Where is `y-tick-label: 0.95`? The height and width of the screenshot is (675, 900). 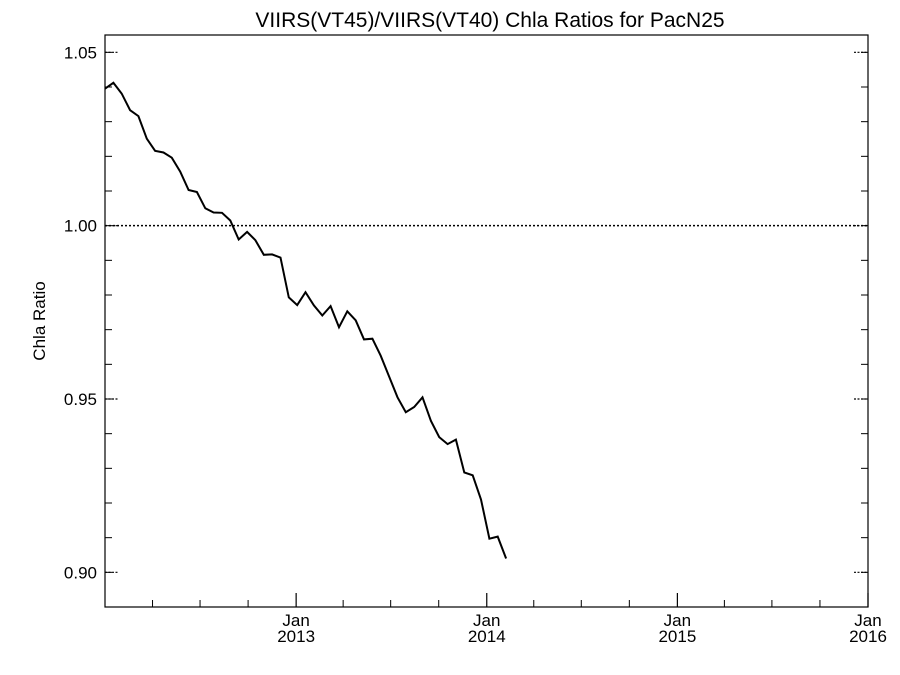
y-tick-label: 0.95 is located at coordinates (80, 399).